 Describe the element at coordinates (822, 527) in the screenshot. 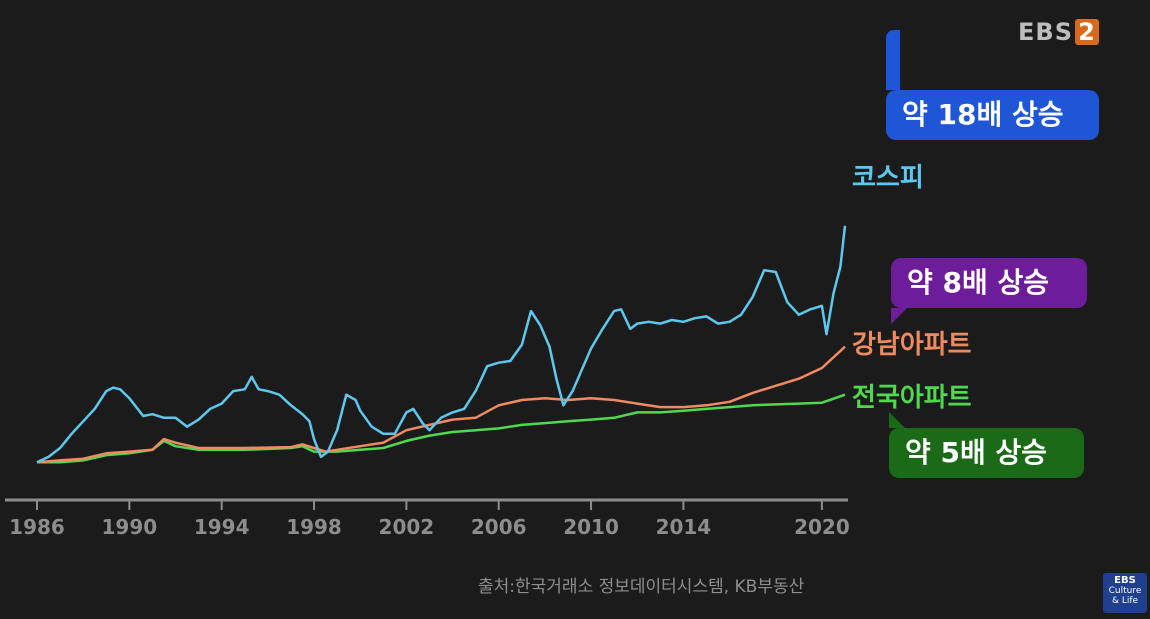

I see `x-tick-label: 2020` at that location.